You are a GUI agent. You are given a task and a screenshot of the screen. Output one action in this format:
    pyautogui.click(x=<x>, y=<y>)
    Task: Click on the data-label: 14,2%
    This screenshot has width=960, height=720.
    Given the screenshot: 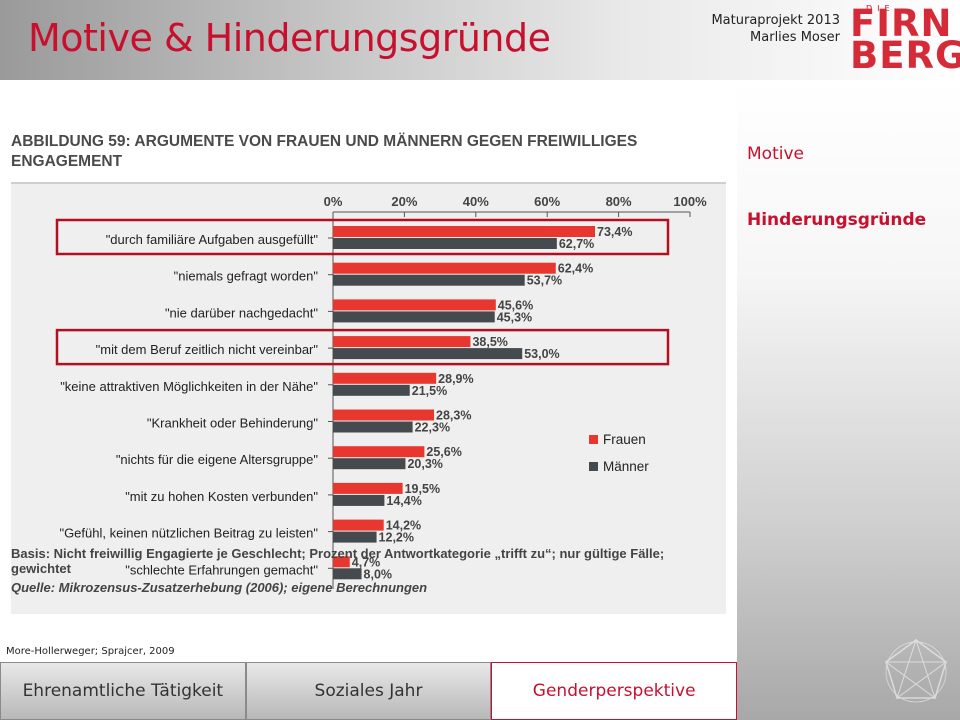 What is the action you would take?
    pyautogui.click(x=403, y=526)
    